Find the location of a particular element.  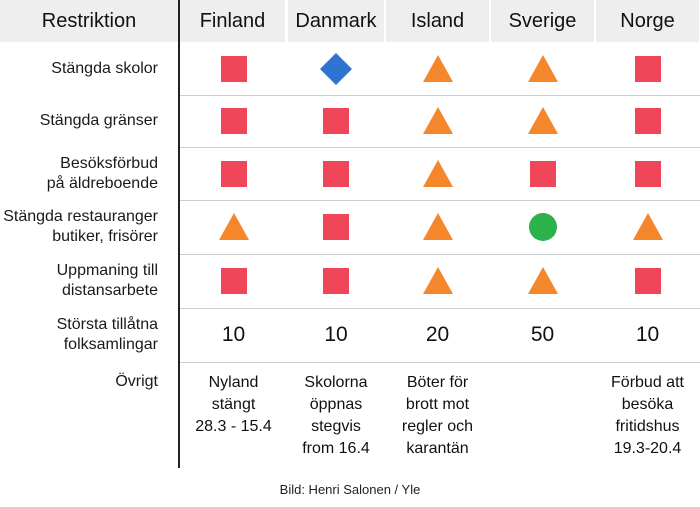

column-header-island: Island is located at coordinates (437, 21).